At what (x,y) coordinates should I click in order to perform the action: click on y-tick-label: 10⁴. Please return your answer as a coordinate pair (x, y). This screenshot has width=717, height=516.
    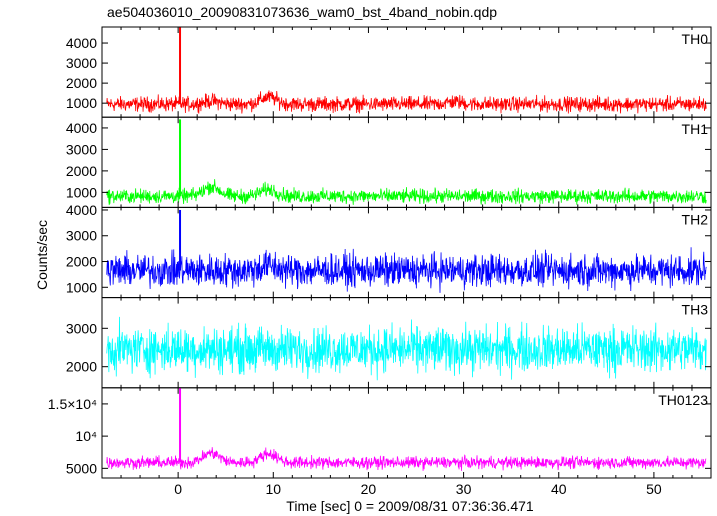
    Looking at the image, I should click on (86, 436).